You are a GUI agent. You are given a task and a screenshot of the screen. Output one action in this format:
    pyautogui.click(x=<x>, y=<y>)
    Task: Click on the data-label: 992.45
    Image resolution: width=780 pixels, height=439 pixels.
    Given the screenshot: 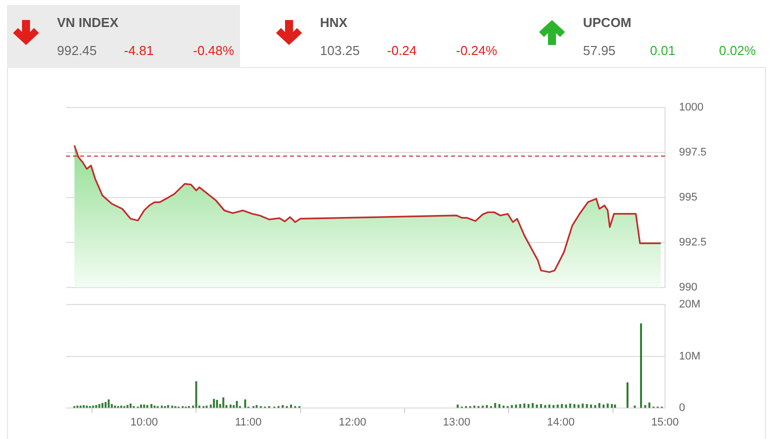 What is the action you would take?
    pyautogui.click(x=77, y=51)
    